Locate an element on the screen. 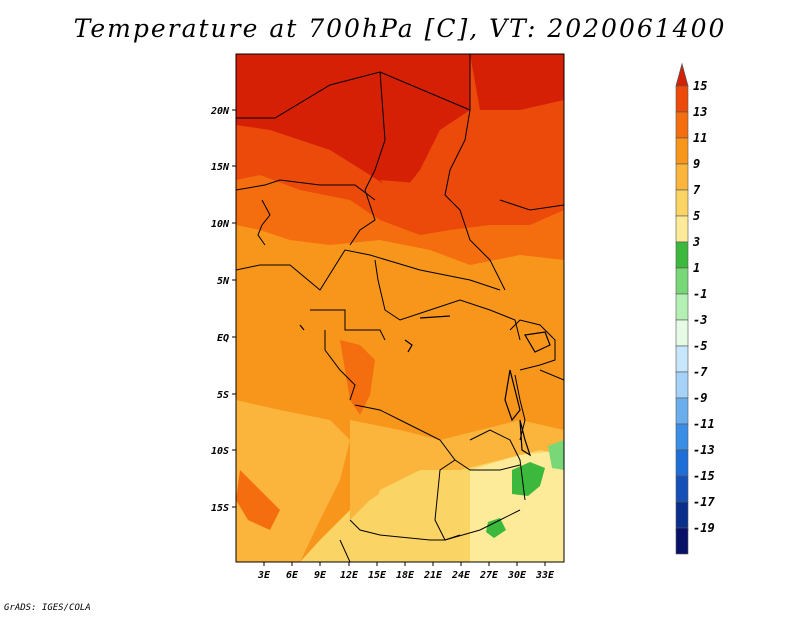  lon-label: 6E is located at coordinates (292, 575).